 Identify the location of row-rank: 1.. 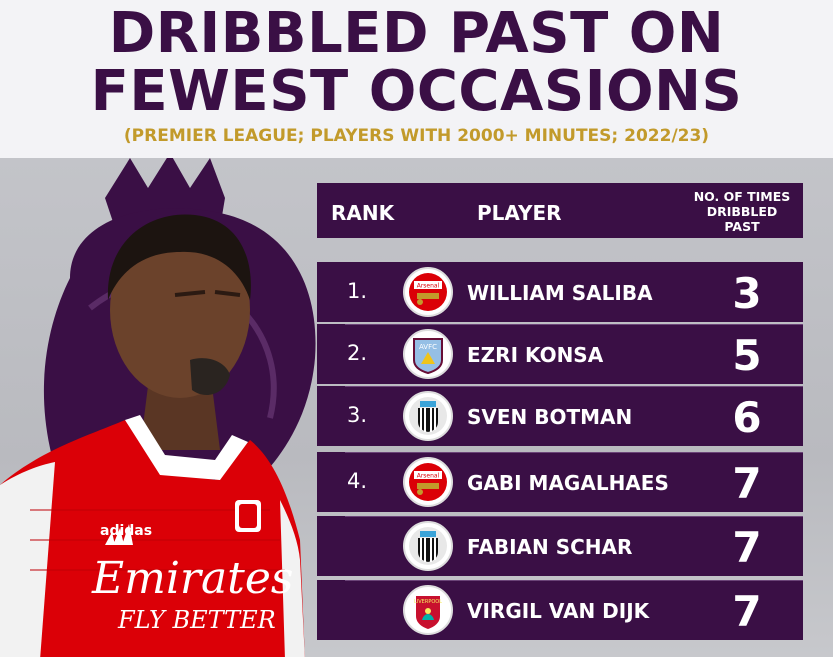
(357, 291).